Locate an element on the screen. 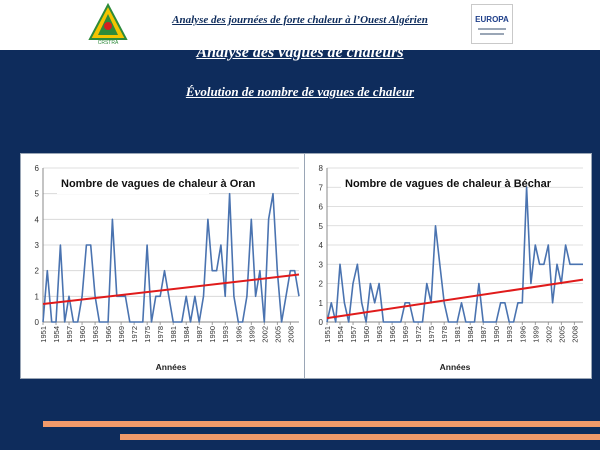  bechar-trend-line is located at coordinates (455, 299).